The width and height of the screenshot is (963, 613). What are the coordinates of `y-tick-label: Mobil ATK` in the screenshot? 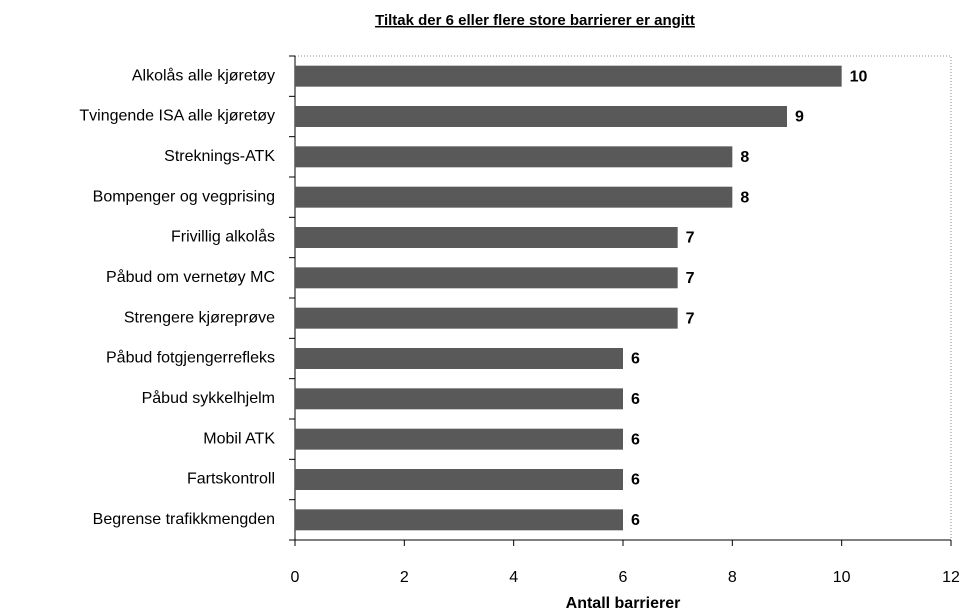 It's located at (239, 438).